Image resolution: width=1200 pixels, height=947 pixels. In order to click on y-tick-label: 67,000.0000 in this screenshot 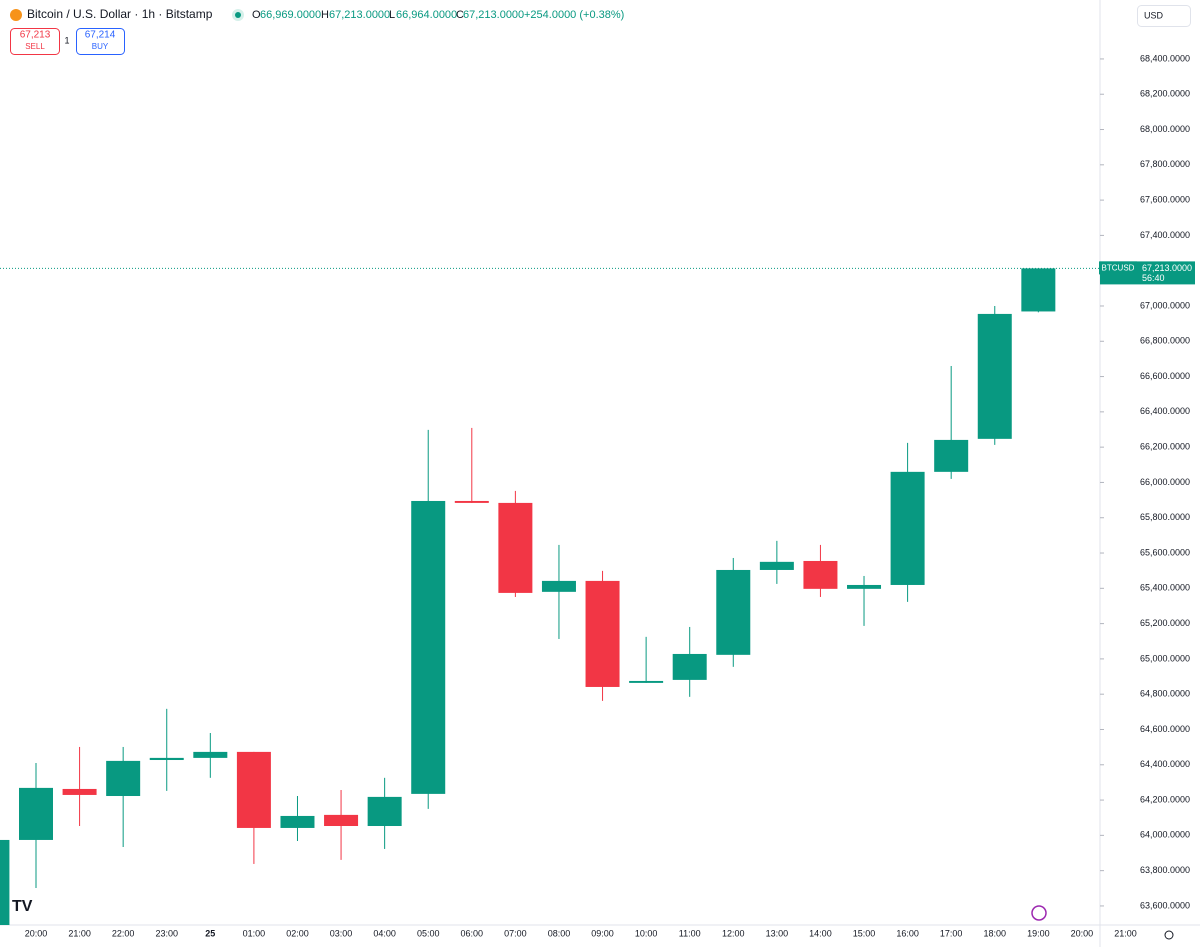, I will do `click(1165, 305)`.